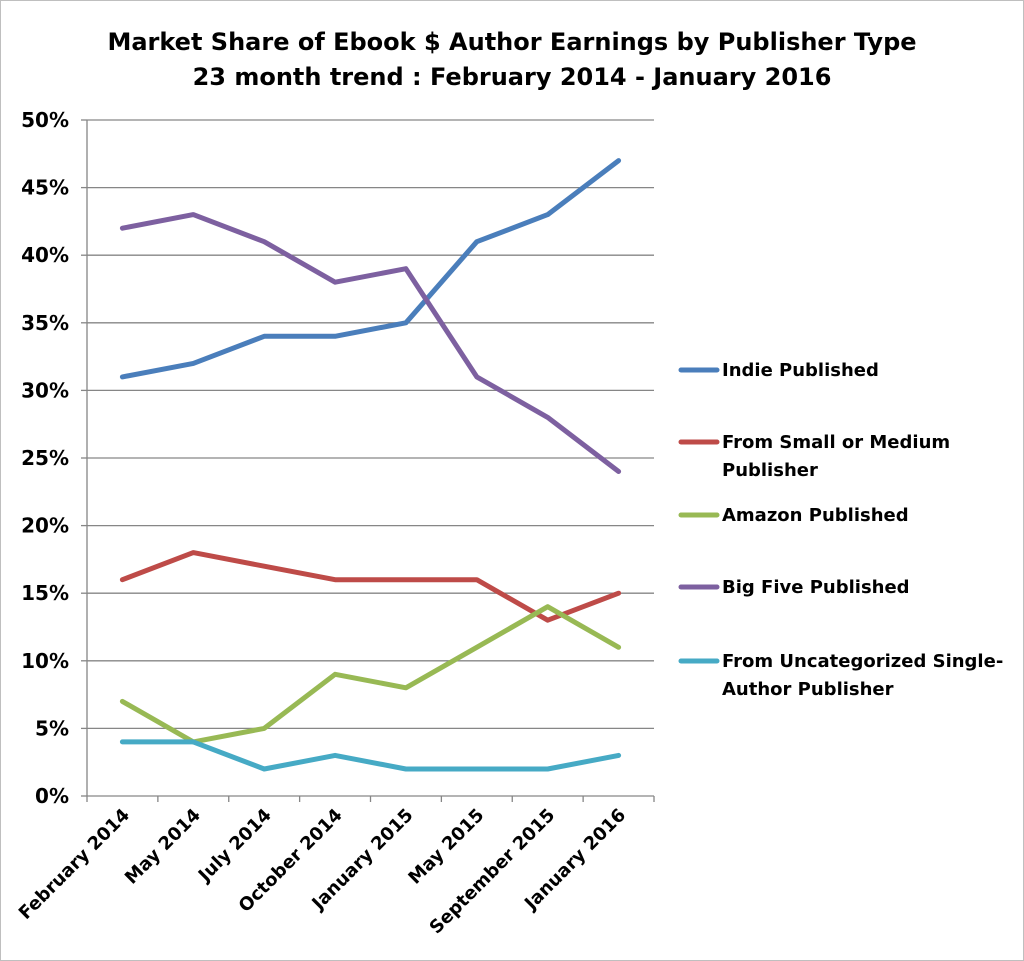 Image resolution: width=1024 pixels, height=961 pixels. What do you see at coordinates (45, 323) in the screenshot?
I see `y-tick-label: 35%` at bounding box center [45, 323].